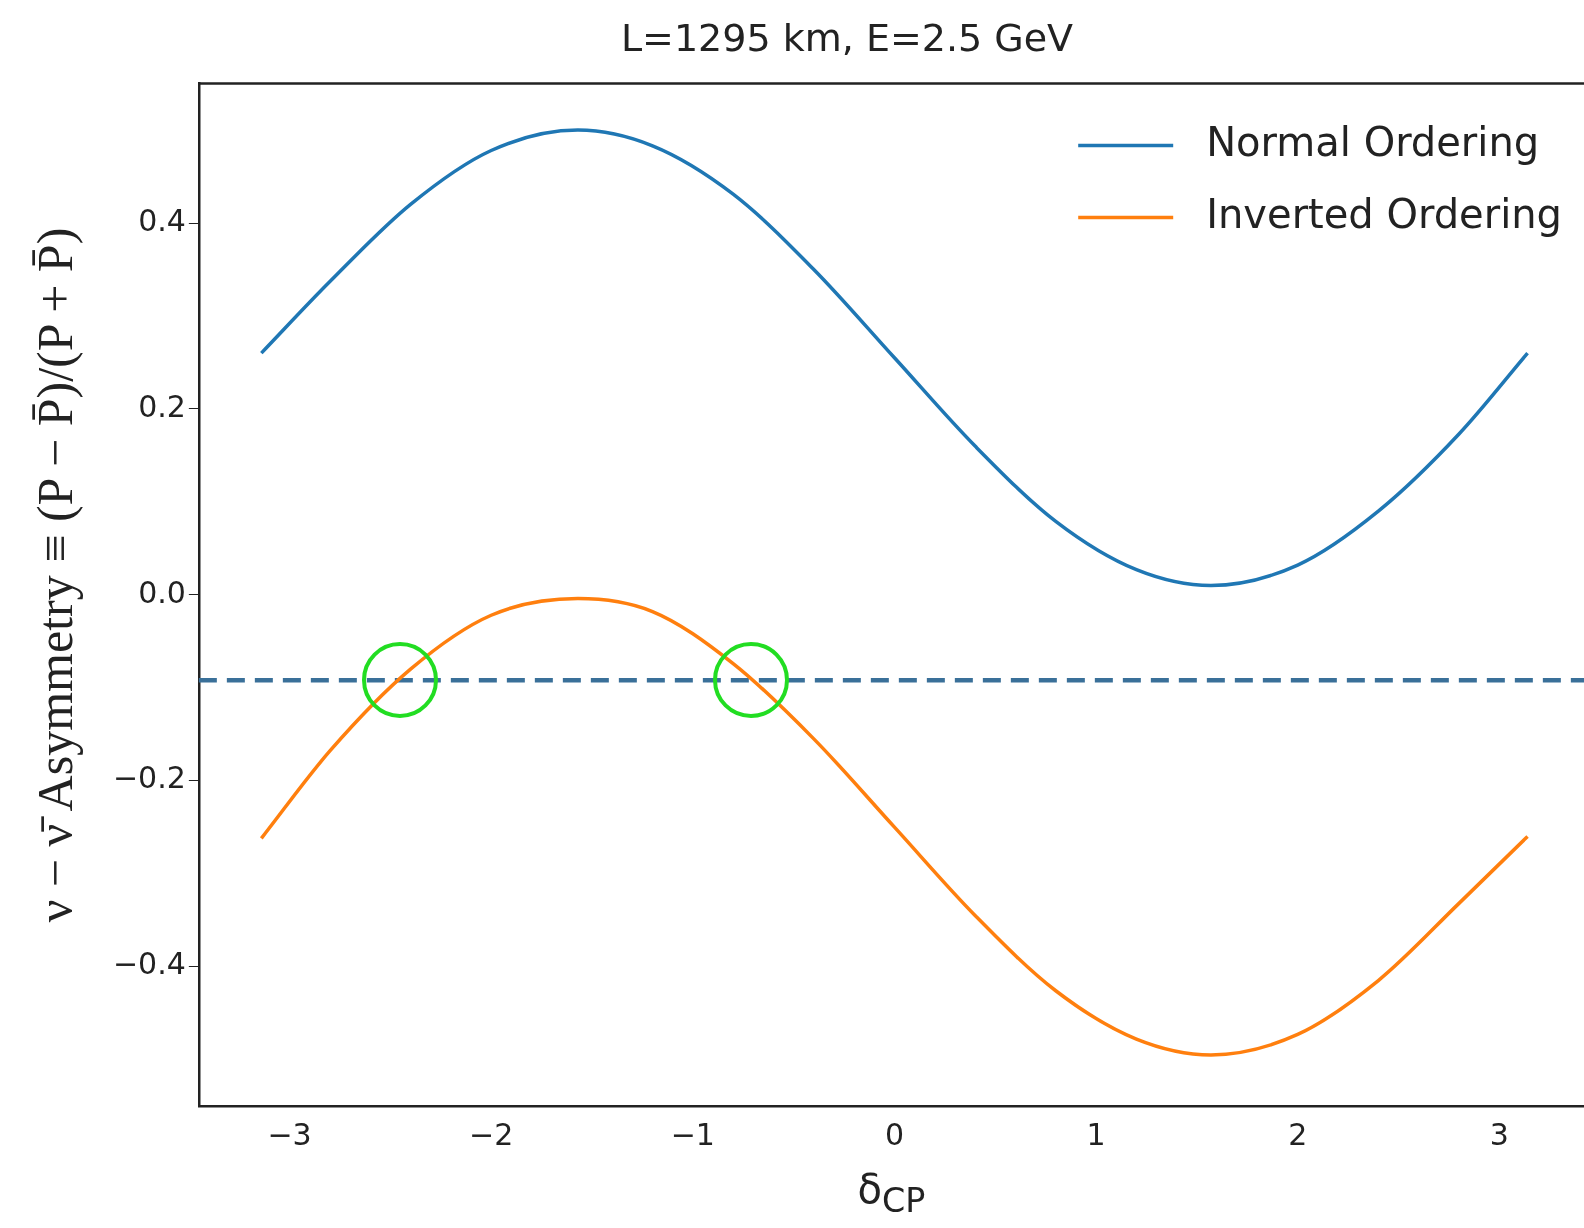  I want to click on chart-title: L=1295 km, E=2.5 GeV, so click(847, 37).